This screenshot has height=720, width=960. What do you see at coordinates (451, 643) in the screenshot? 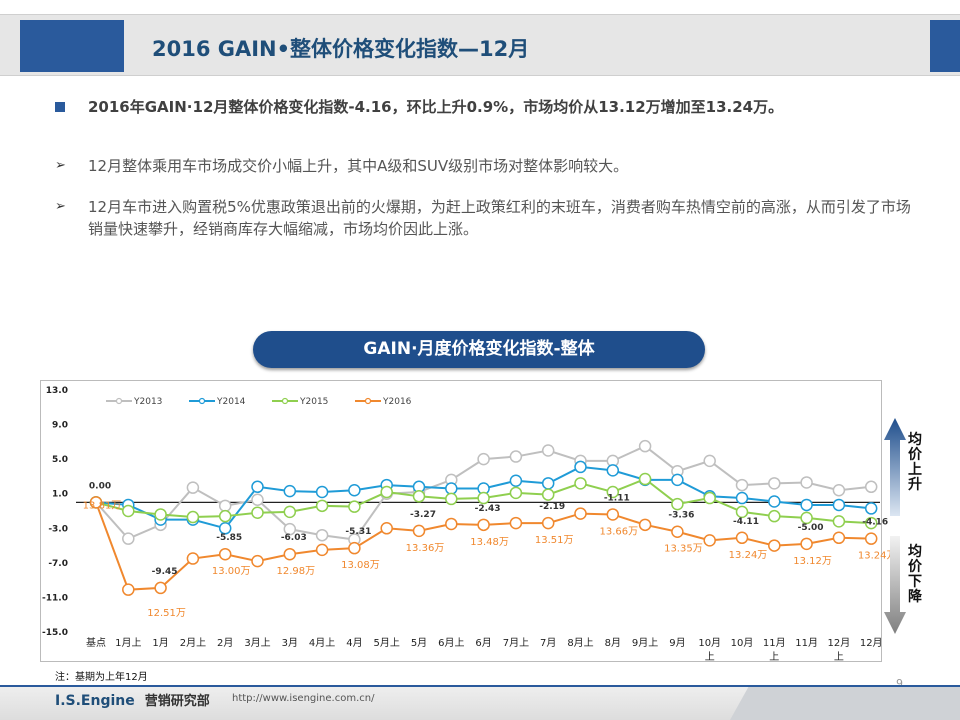
I see `x-tick-label: 6月上` at bounding box center [451, 643].